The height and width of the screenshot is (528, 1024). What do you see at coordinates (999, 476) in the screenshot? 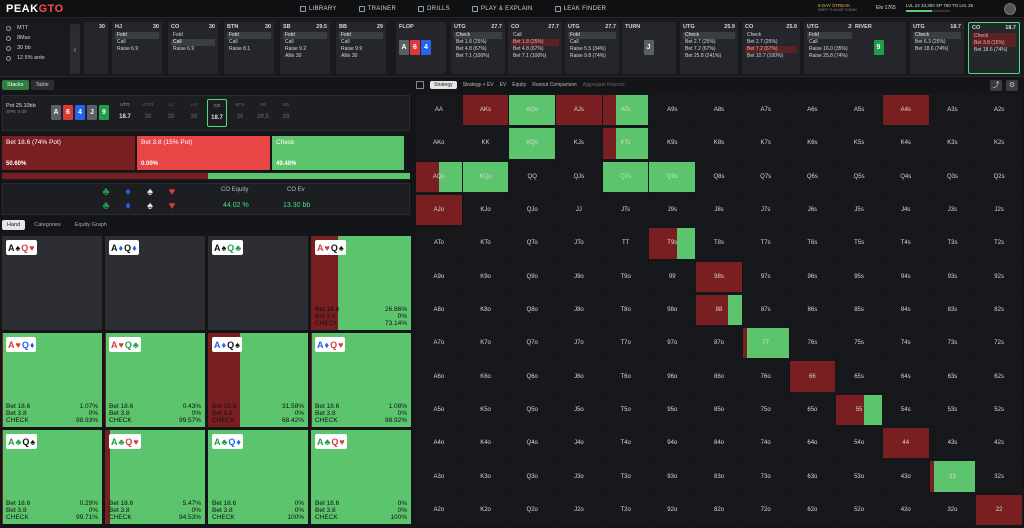
I see `range-cell: 32s` at bounding box center [999, 476].